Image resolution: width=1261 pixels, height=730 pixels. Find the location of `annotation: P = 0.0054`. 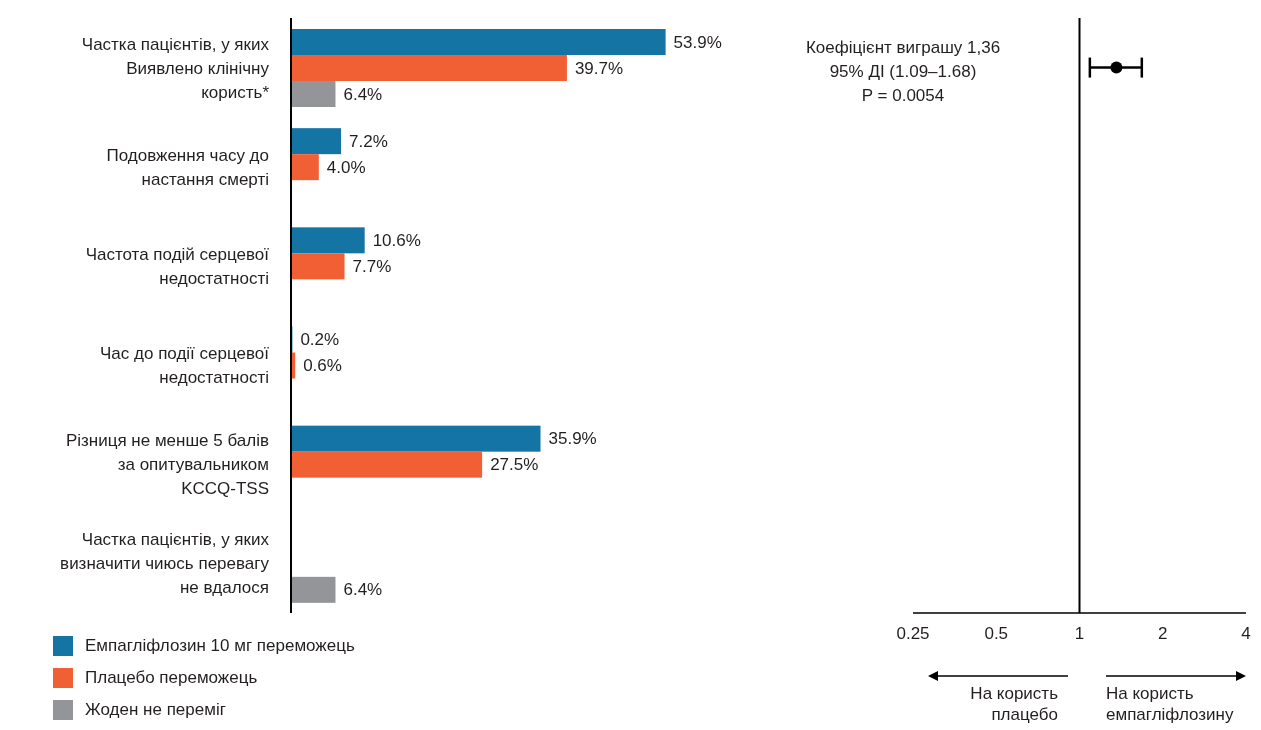

annotation: P = 0.0054 is located at coordinates (903, 96).